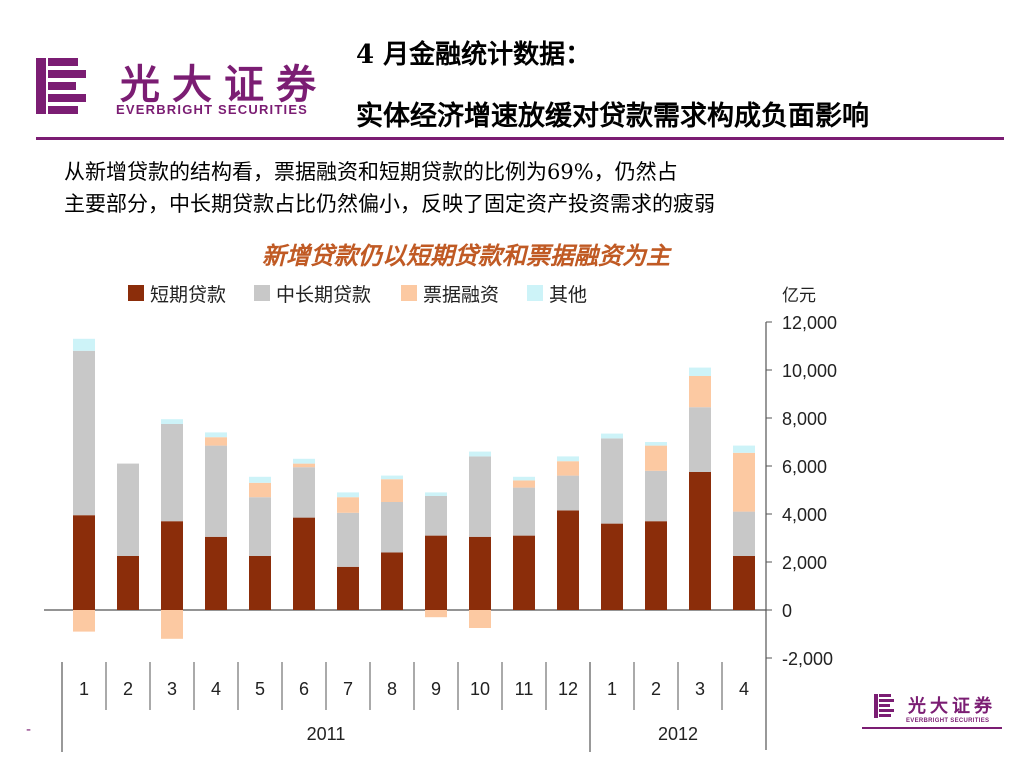 This screenshot has width=1024, height=768. I want to click on bar-segment-s4-c4, so click(216, 435).